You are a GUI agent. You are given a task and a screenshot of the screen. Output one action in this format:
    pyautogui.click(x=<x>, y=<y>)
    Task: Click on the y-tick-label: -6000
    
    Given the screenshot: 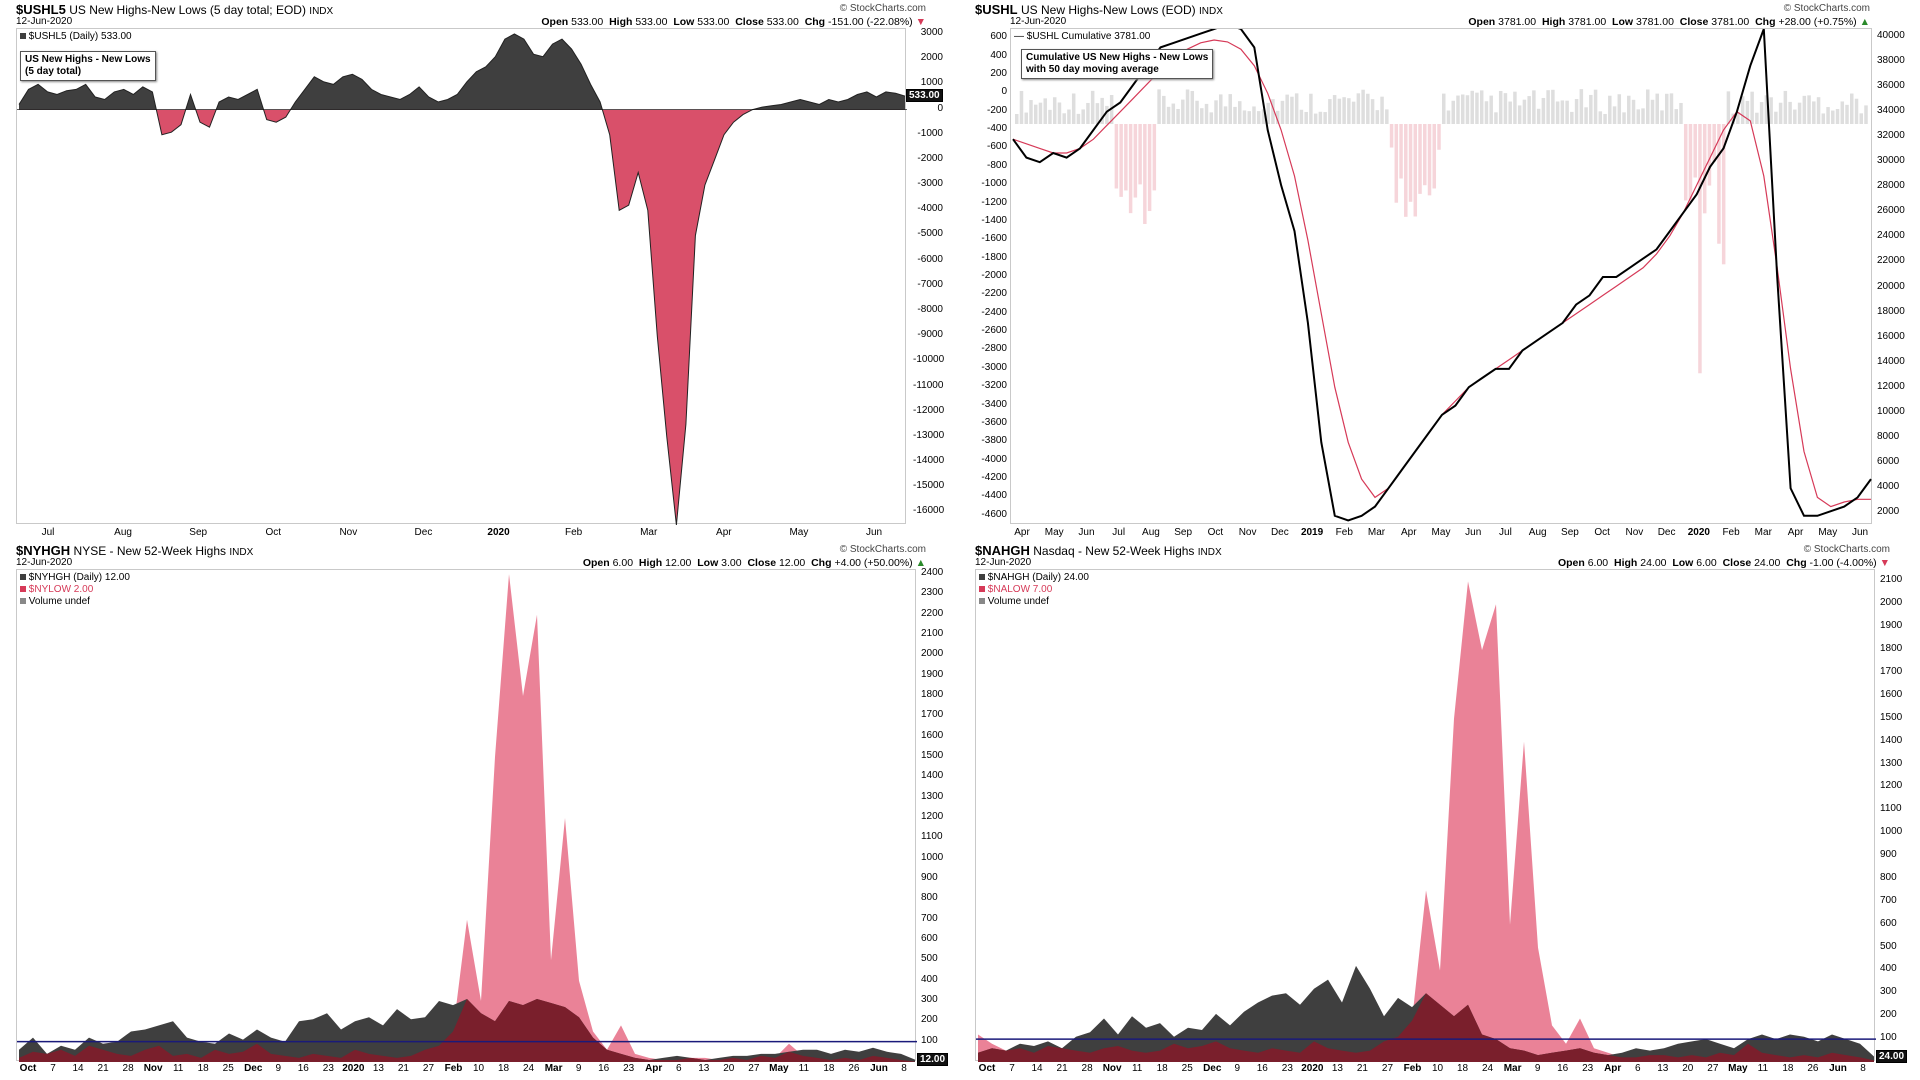 What is the action you would take?
    pyautogui.click(x=930, y=259)
    